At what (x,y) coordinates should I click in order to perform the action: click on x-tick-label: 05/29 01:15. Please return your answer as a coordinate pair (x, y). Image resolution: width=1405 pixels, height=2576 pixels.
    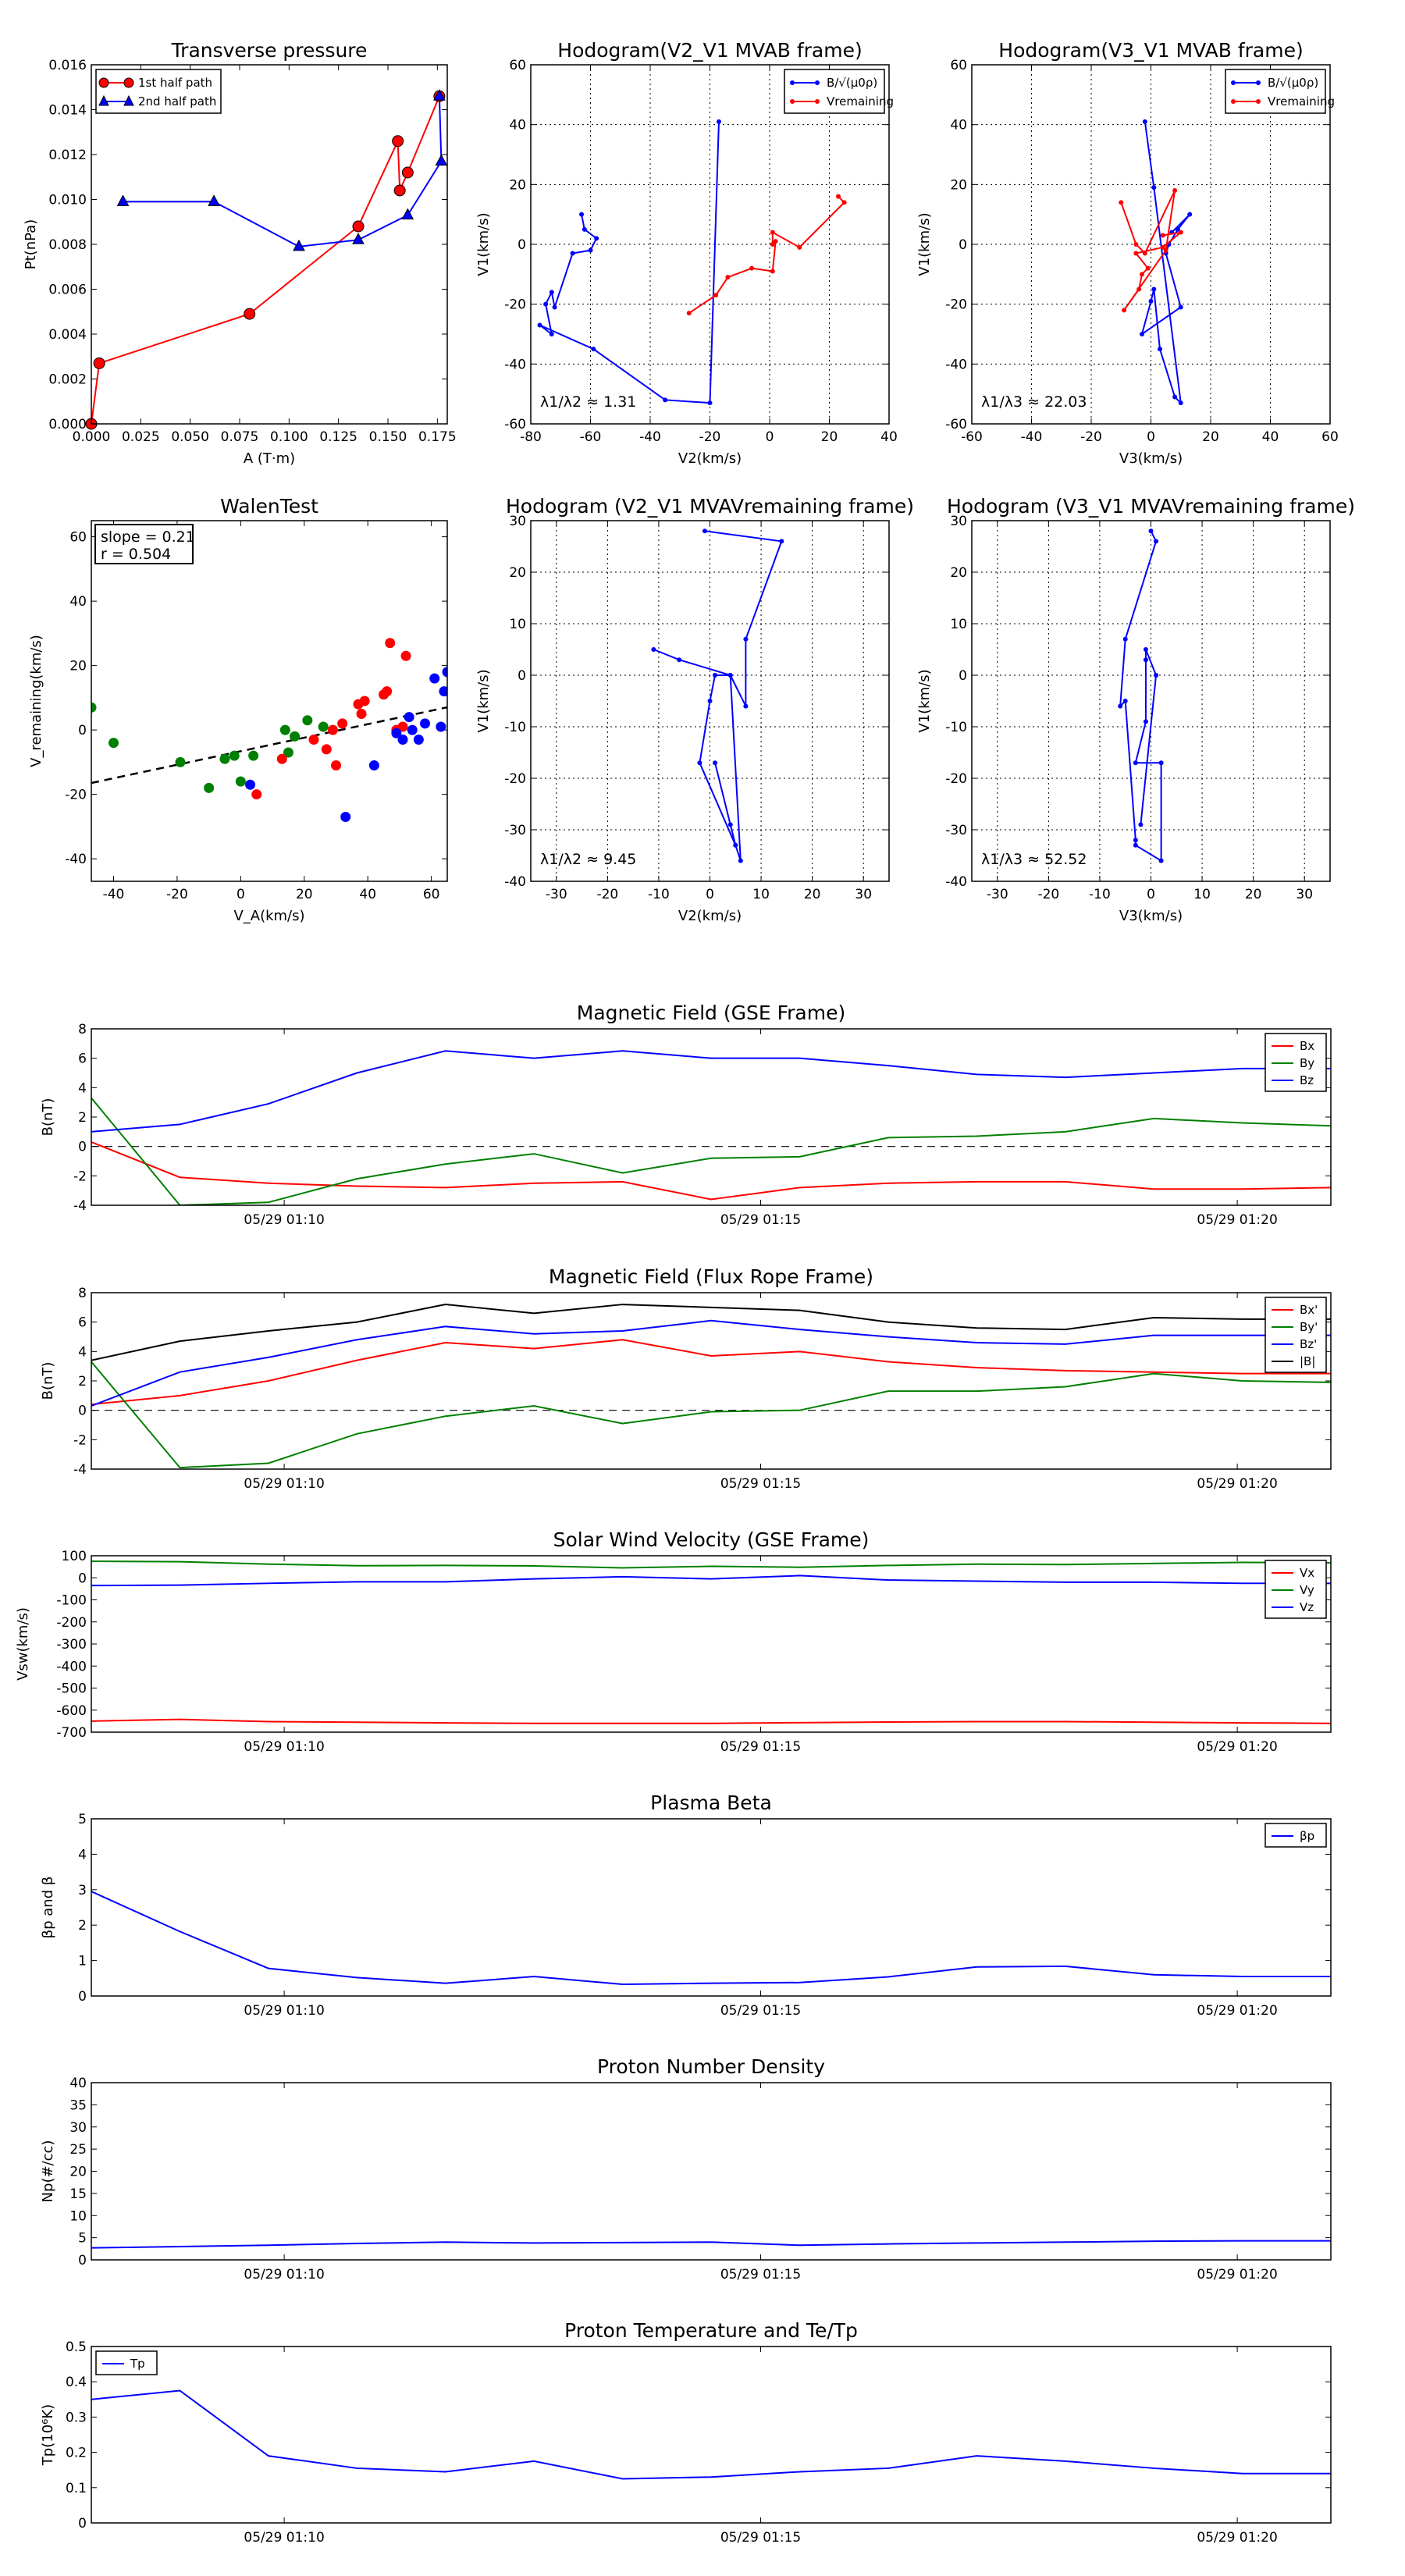
    Looking at the image, I should click on (760, 2011).